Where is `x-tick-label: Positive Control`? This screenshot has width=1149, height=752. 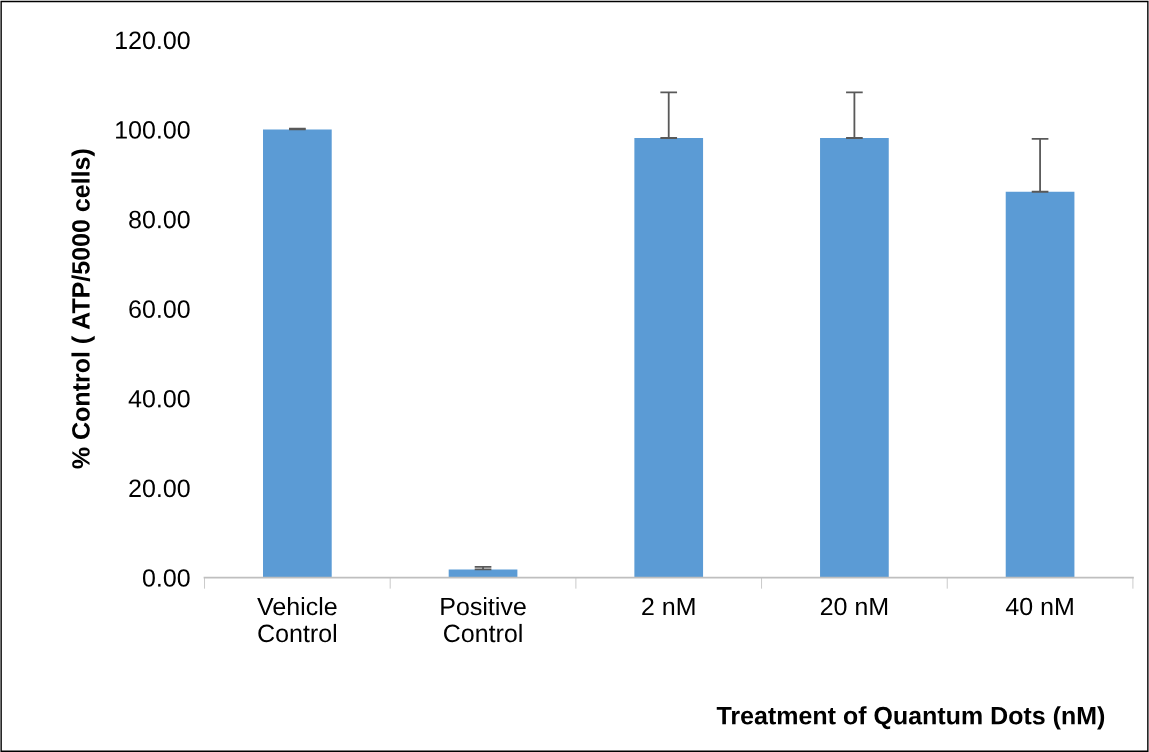
x-tick-label: Positive Control is located at coordinates (483, 619).